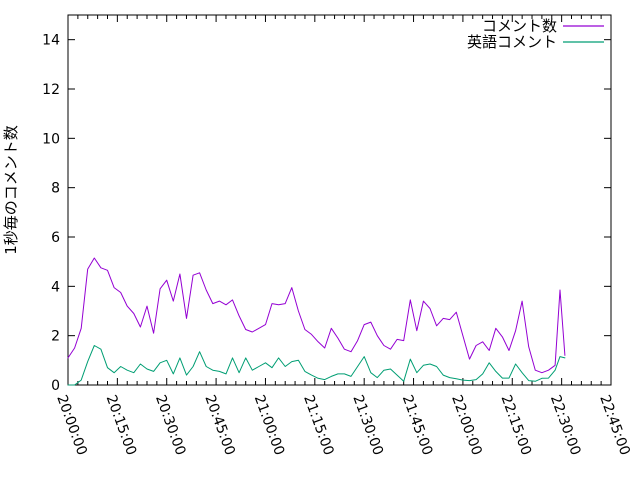 The height and width of the screenshot is (480, 640). Describe the element at coordinates (51, 90) in the screenshot. I see `y-tick-label: 12` at that location.